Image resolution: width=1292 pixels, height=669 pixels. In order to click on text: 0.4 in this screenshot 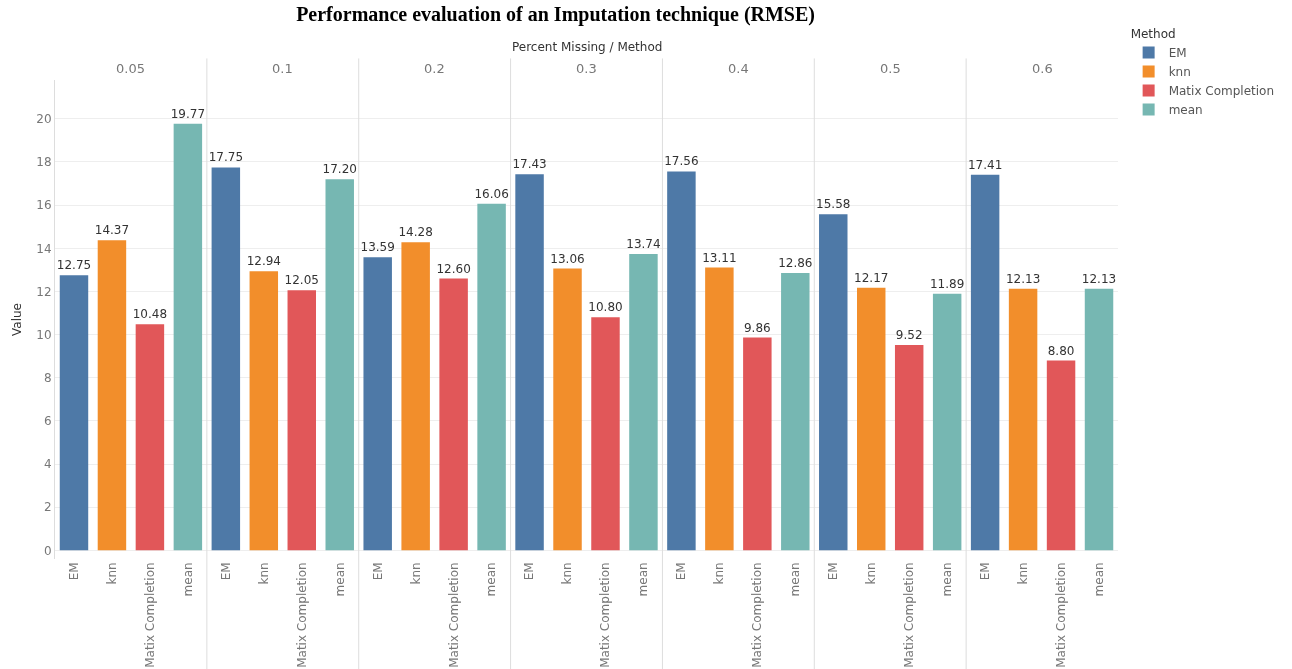, I will do `click(738, 68)`.